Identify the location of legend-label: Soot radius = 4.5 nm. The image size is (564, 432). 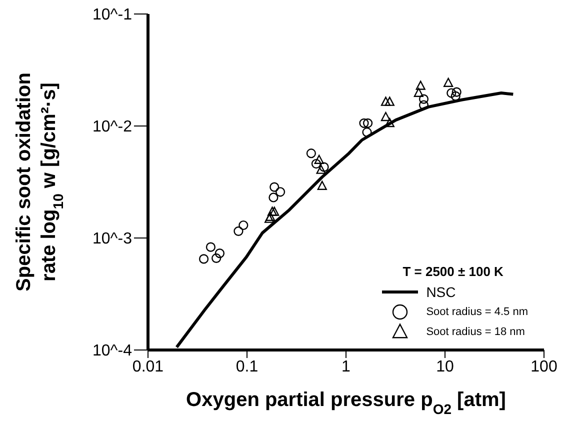
(477, 312).